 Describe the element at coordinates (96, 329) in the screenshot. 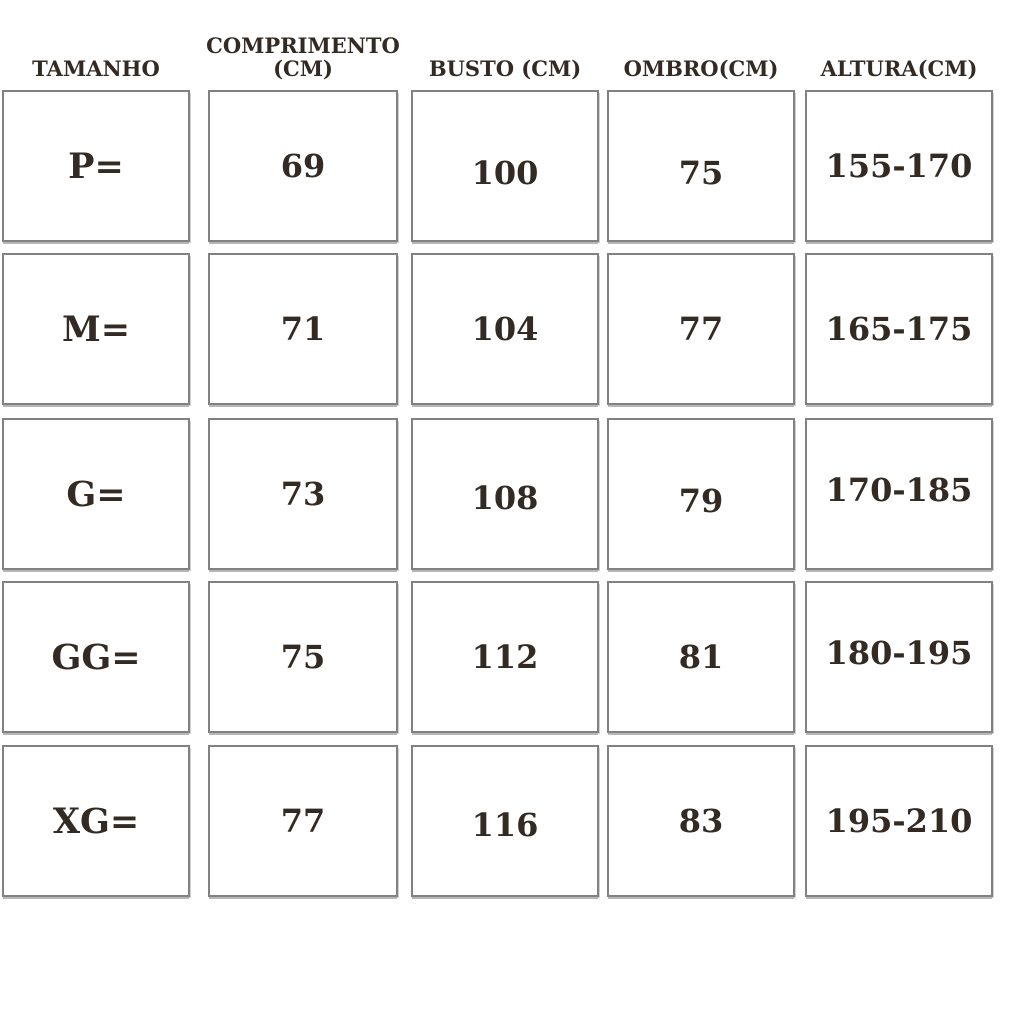

I see `cell-tamanho-m: M=` at that location.